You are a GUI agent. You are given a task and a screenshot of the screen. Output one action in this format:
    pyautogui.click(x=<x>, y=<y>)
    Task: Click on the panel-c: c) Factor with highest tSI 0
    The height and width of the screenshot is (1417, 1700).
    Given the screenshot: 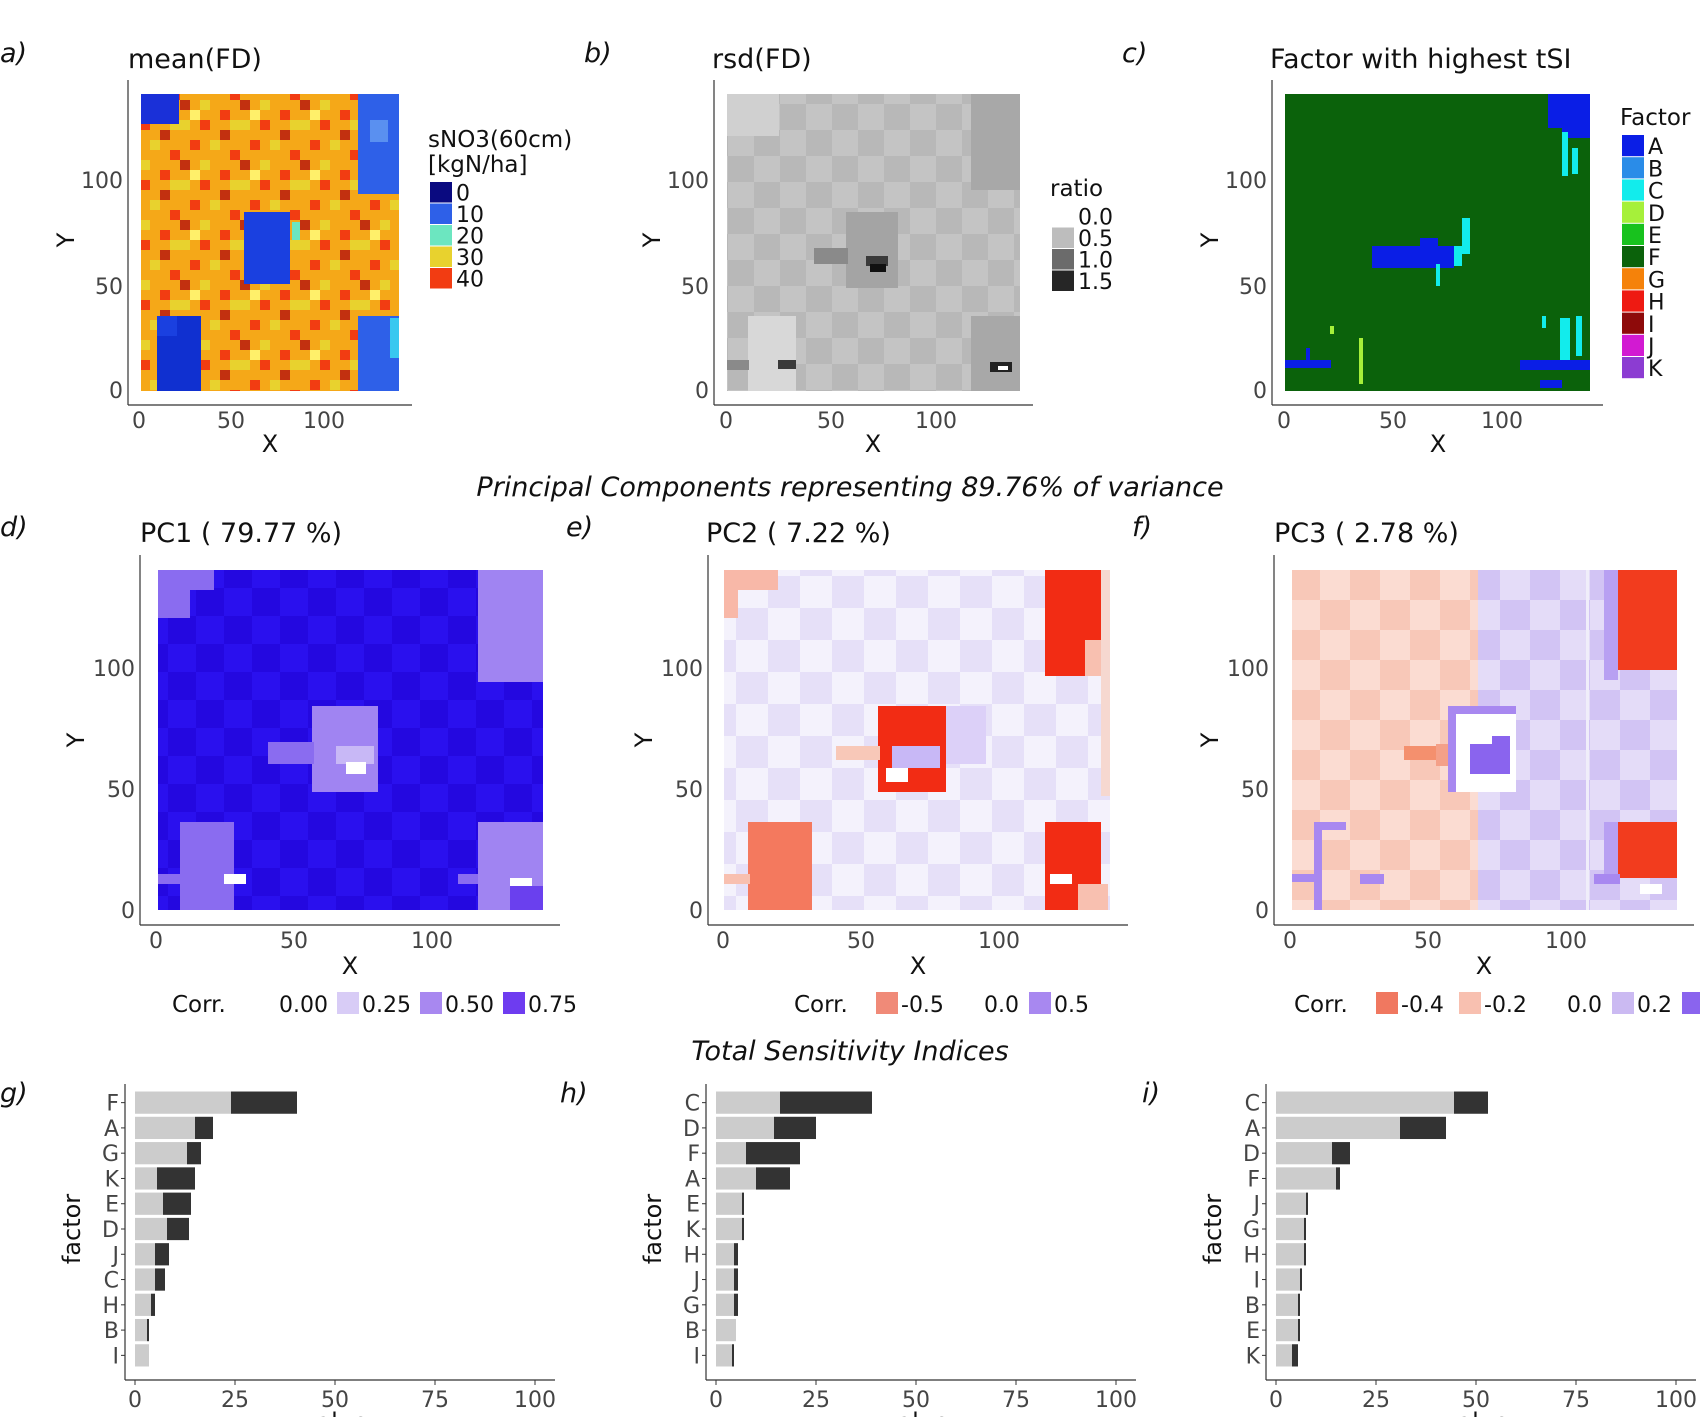 What is the action you would take?
    pyautogui.click(x=1406, y=248)
    